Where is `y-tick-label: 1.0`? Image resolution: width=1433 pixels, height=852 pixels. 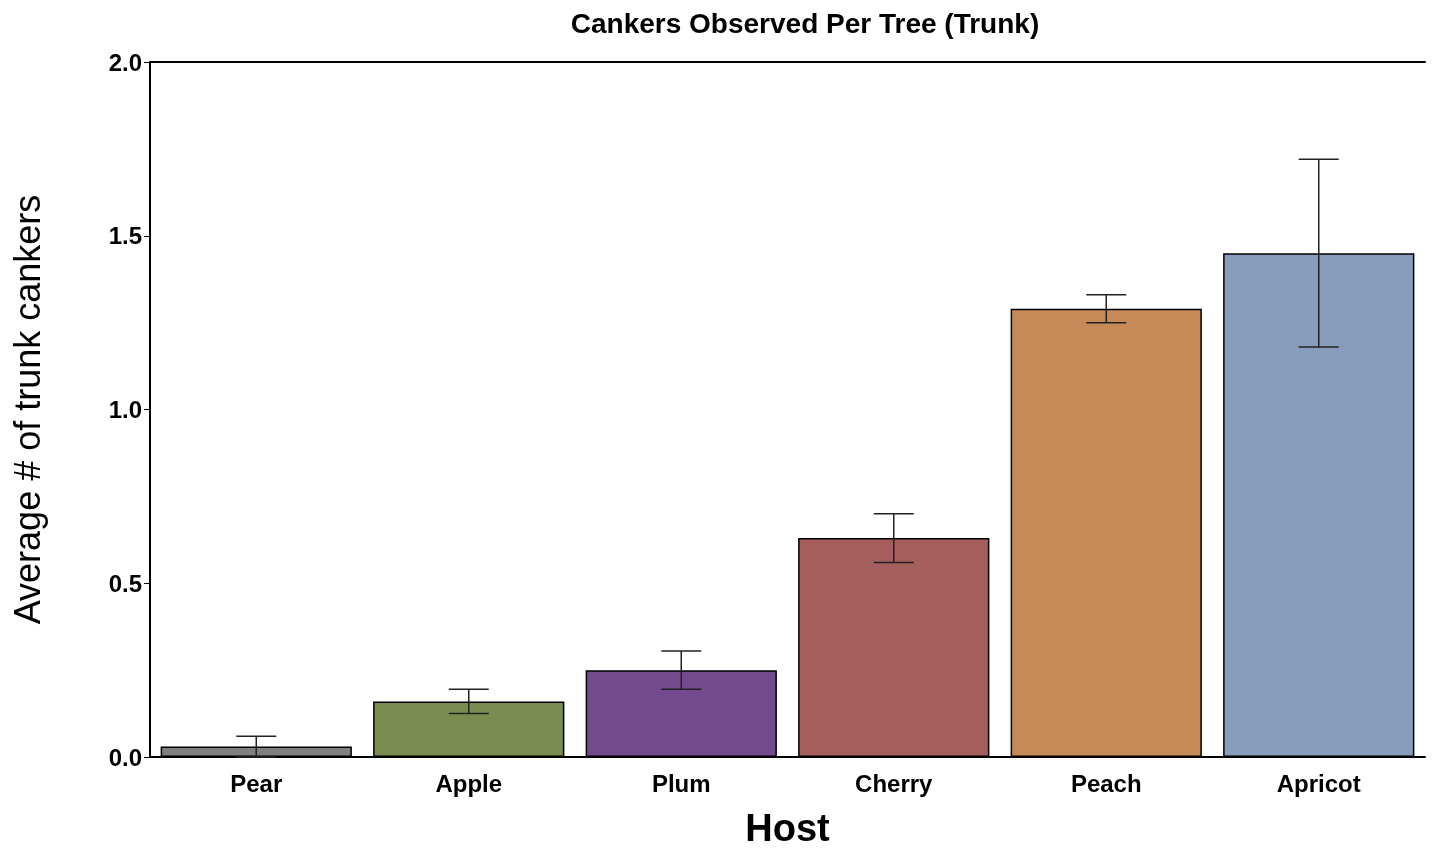 y-tick-label: 1.0 is located at coordinates (125, 409).